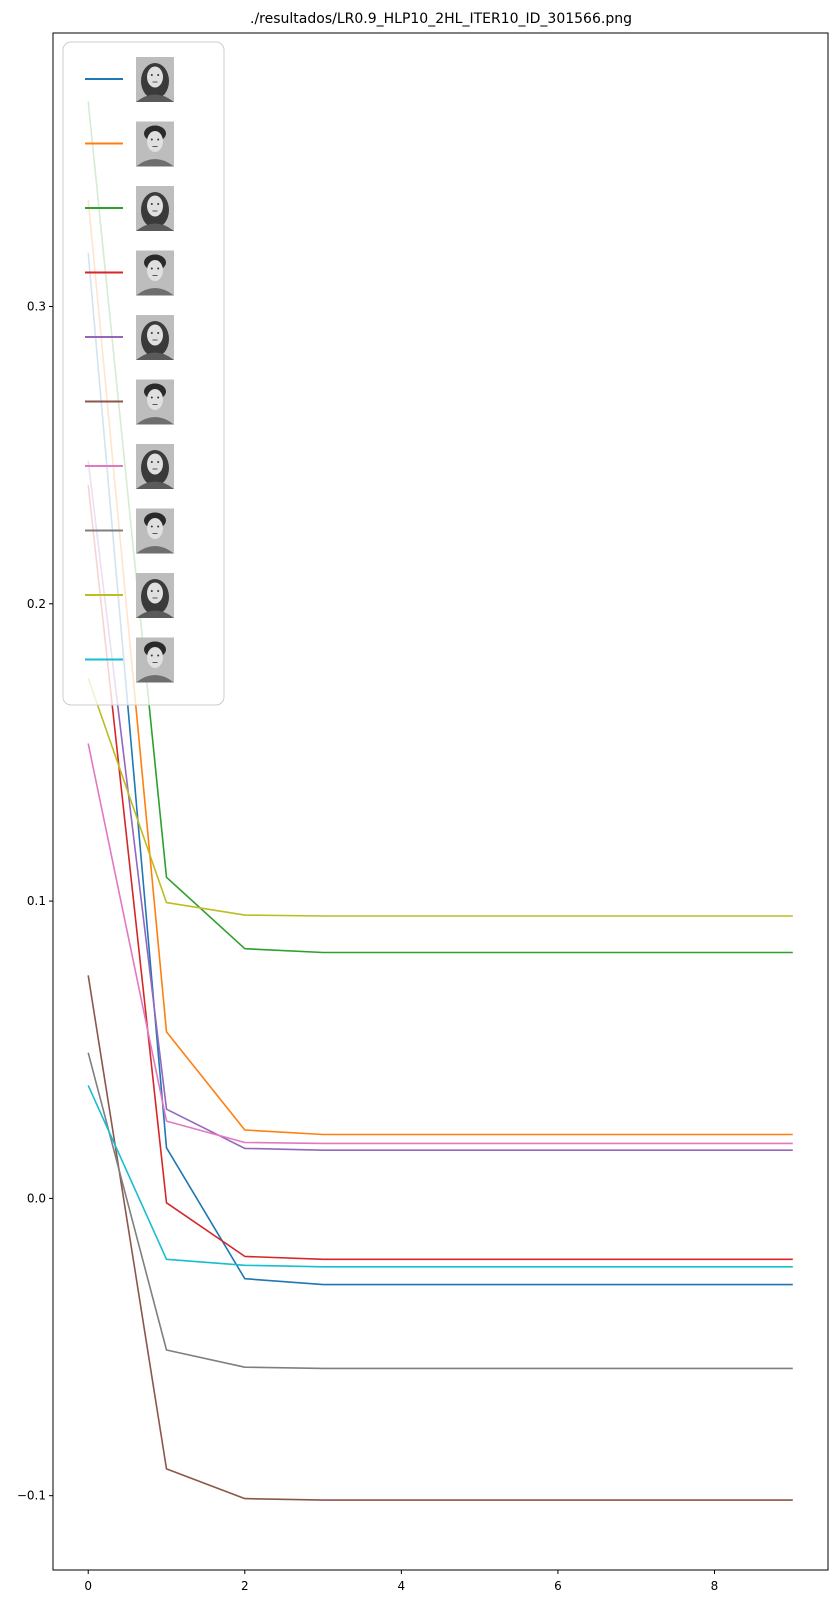 This screenshot has height=1606, width=838. Describe the element at coordinates (402, 1586) in the screenshot. I see `x-tick-label: 4` at that location.